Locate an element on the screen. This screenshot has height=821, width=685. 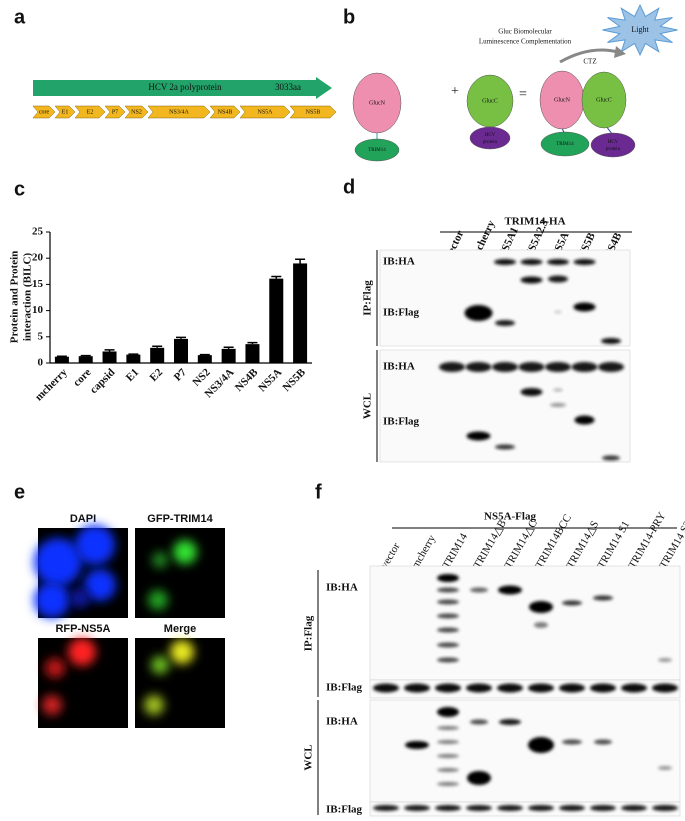
channel-label: DAPI is located at coordinates (83, 519).